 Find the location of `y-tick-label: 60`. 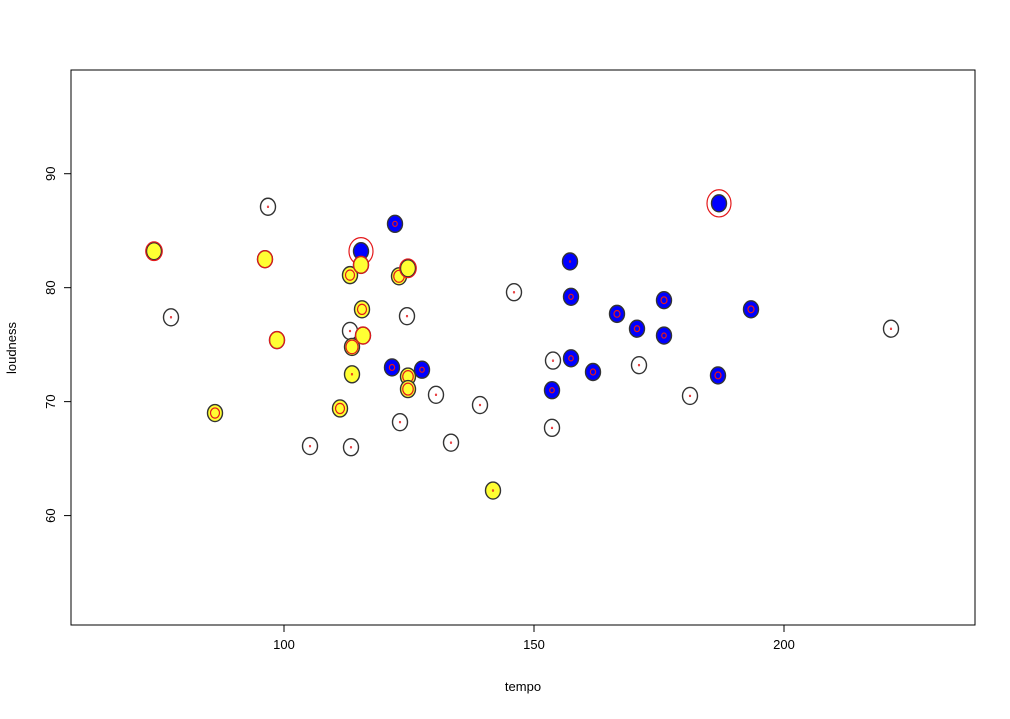

y-tick-label: 60 is located at coordinates (50, 515).